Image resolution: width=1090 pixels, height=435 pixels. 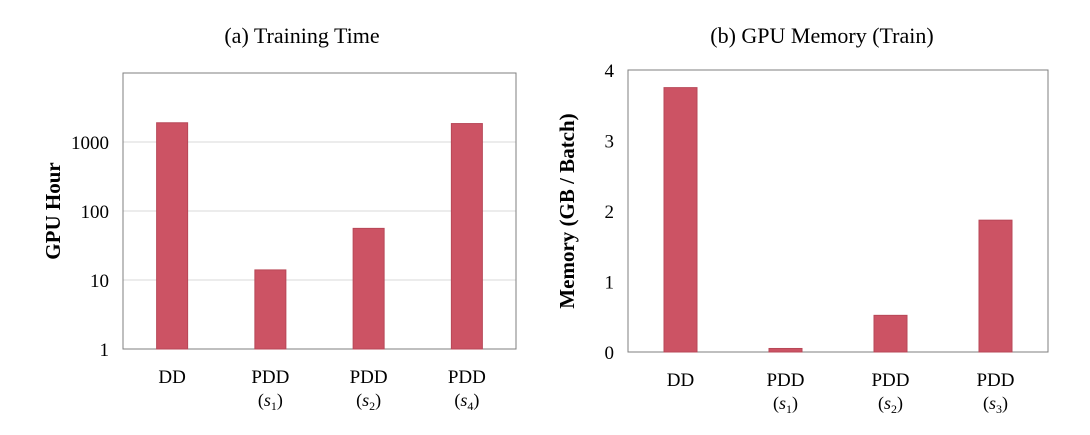 What do you see at coordinates (610, 353) in the screenshot?
I see `y-tick-label: 0` at bounding box center [610, 353].